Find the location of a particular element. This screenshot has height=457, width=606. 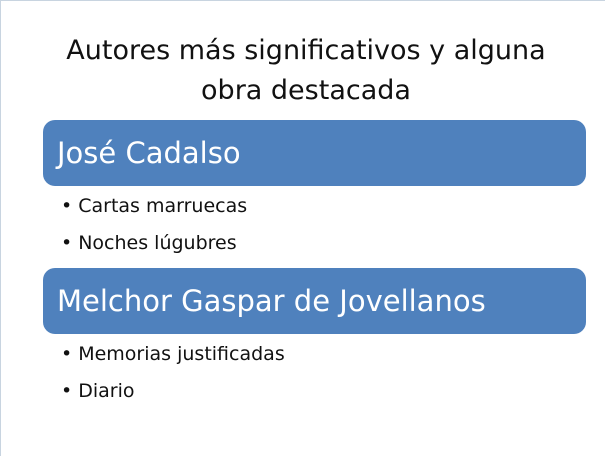

section-heading: Melchor Gaspar de Jovellanos is located at coordinates (314, 301).